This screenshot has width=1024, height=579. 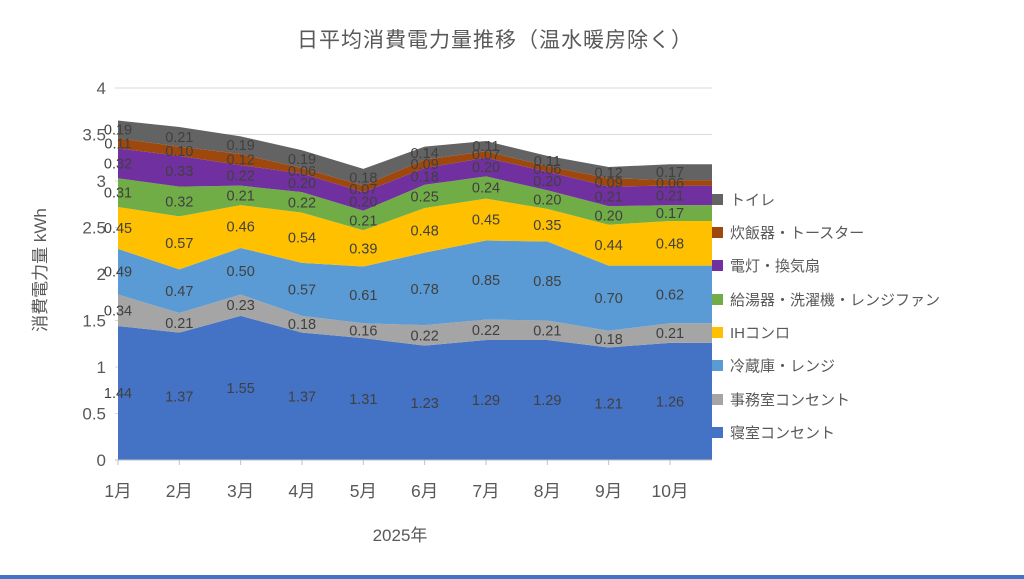 What do you see at coordinates (760, 334) in the screenshot?
I see `legend-label: IHコンロ` at bounding box center [760, 334].